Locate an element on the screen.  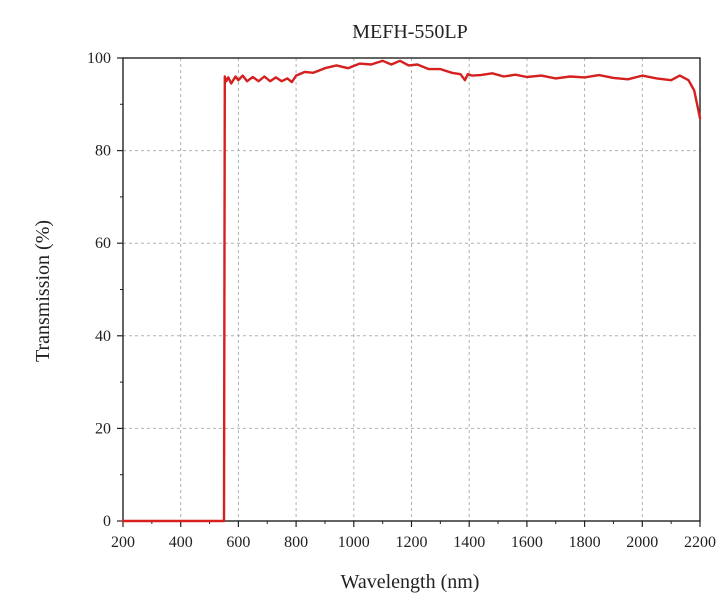
x-tick-label: 1600 is located at coordinates (527, 542).